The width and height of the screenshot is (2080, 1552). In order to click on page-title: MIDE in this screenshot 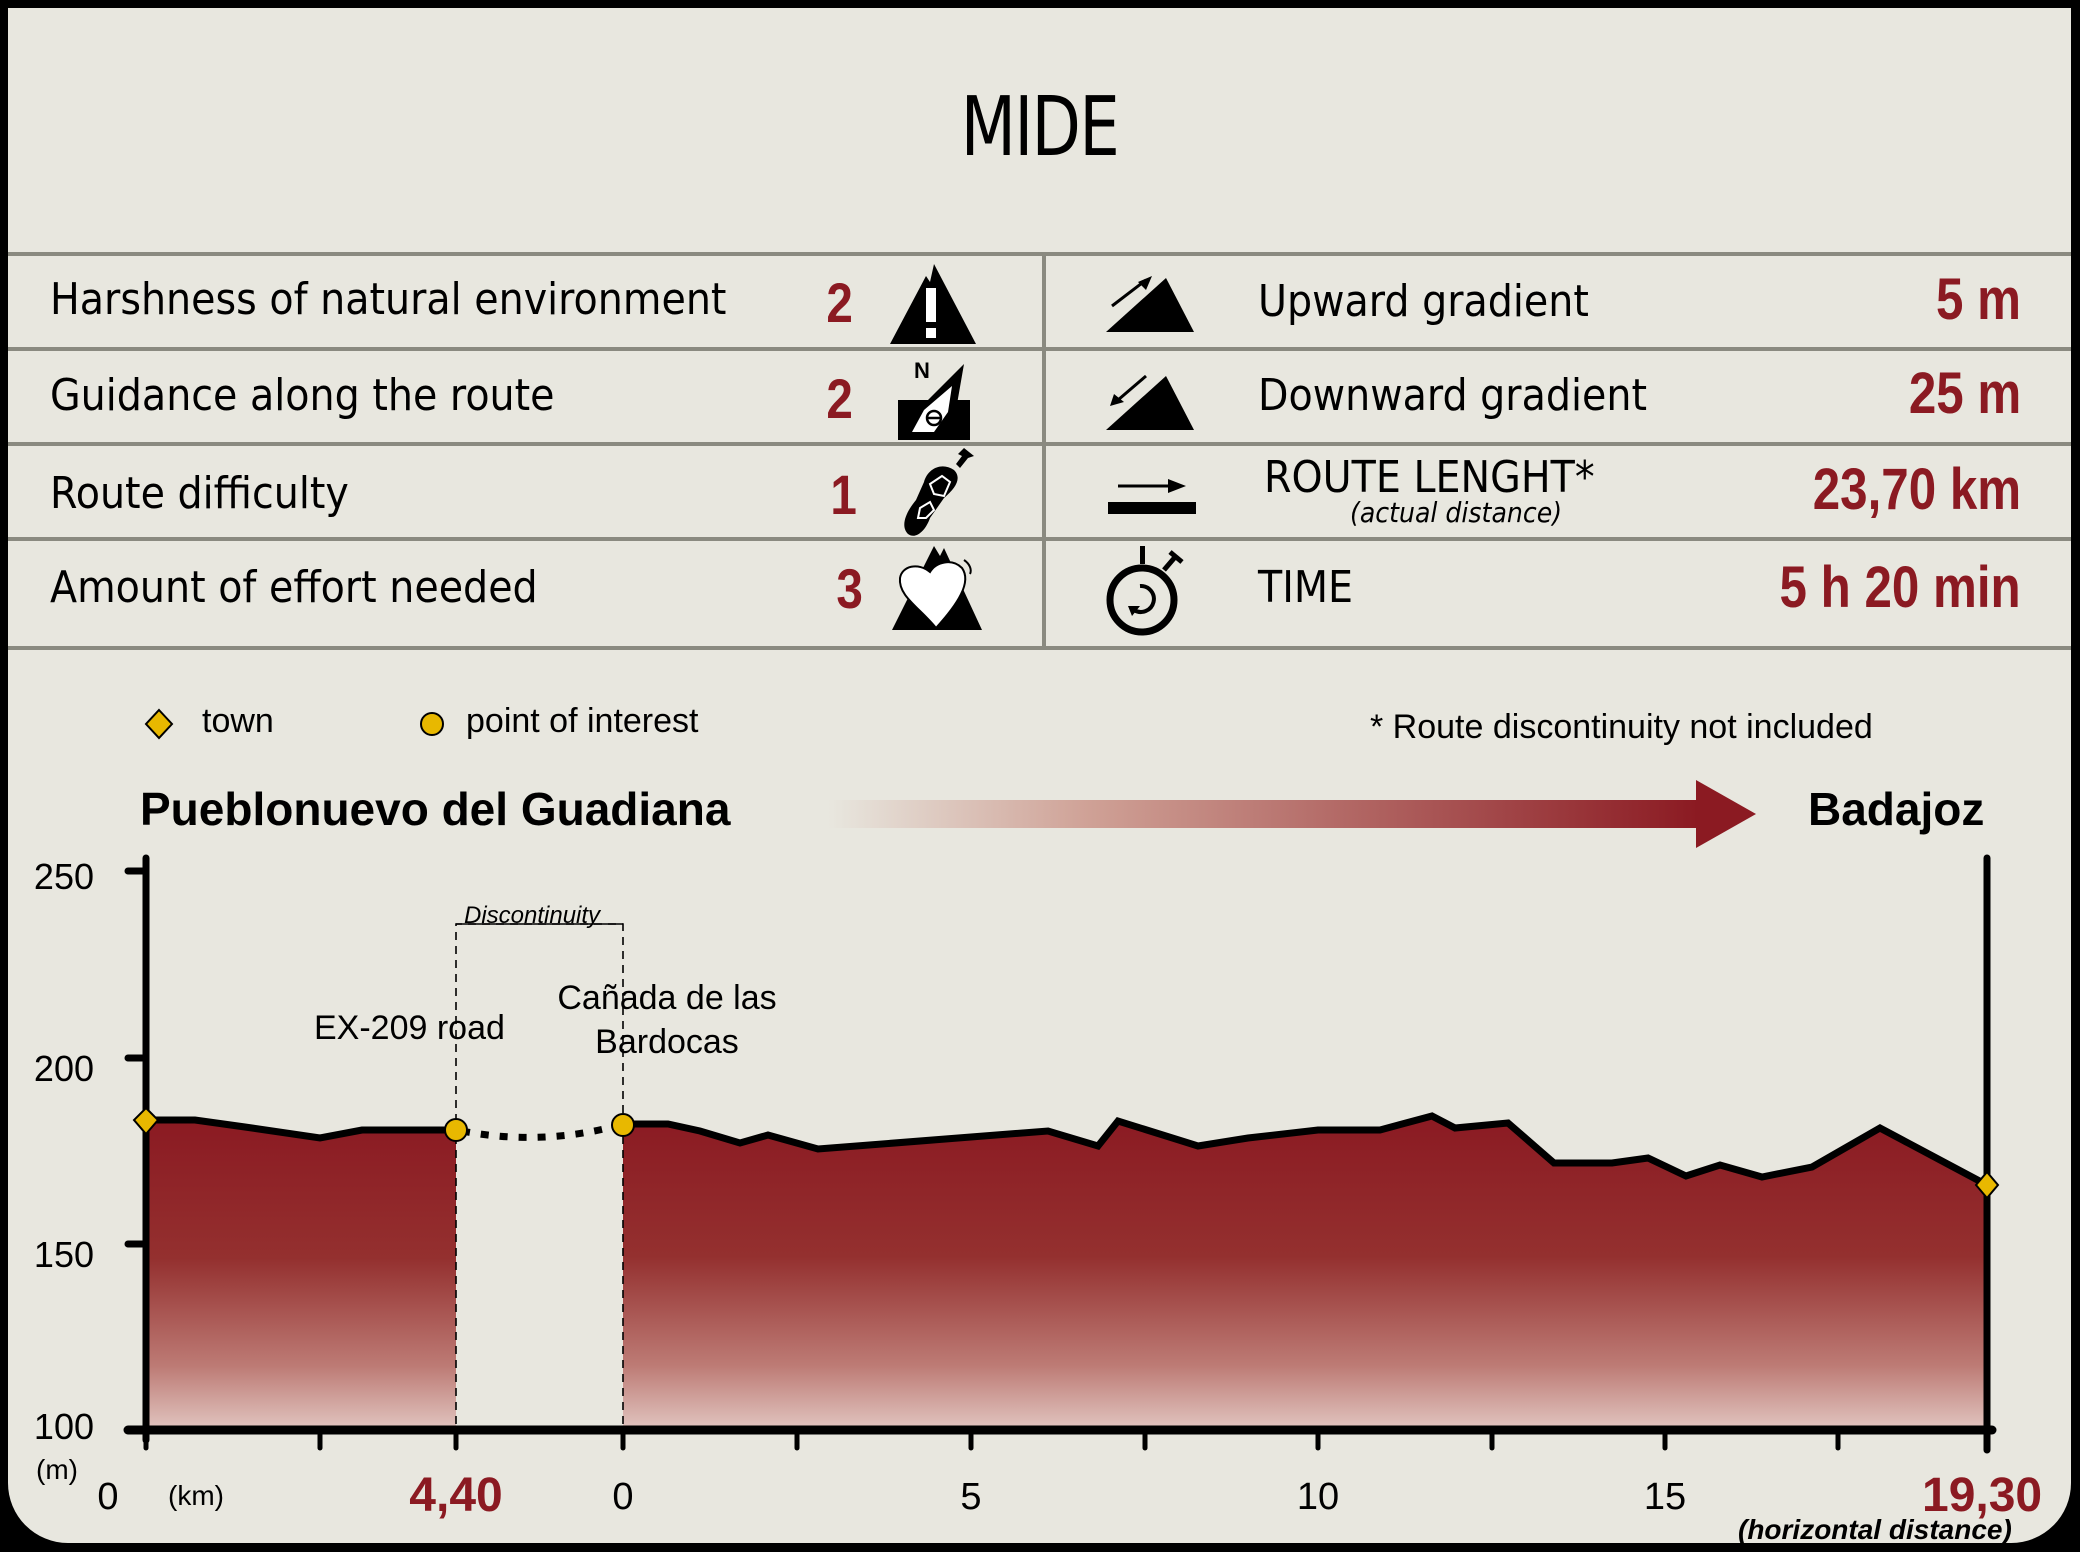, I will do `click(1040, 127)`.